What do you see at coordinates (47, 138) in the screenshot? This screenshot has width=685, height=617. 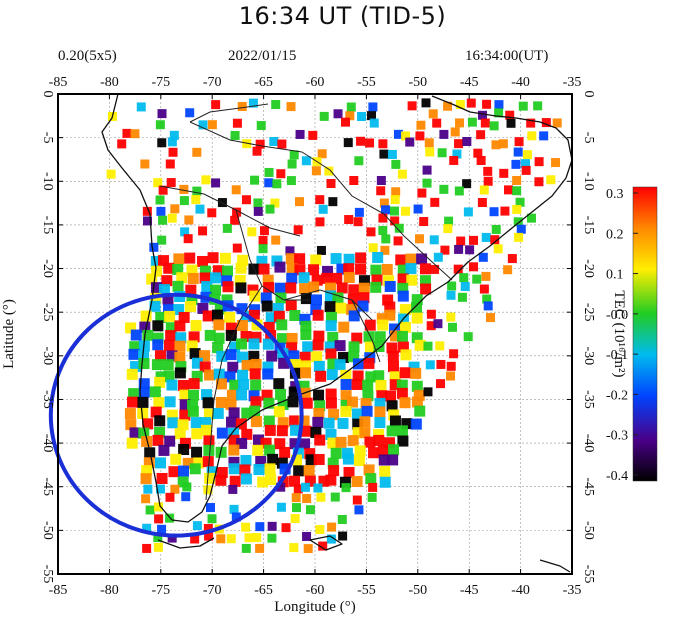 I see `y-tick-label: -5` at bounding box center [47, 138].